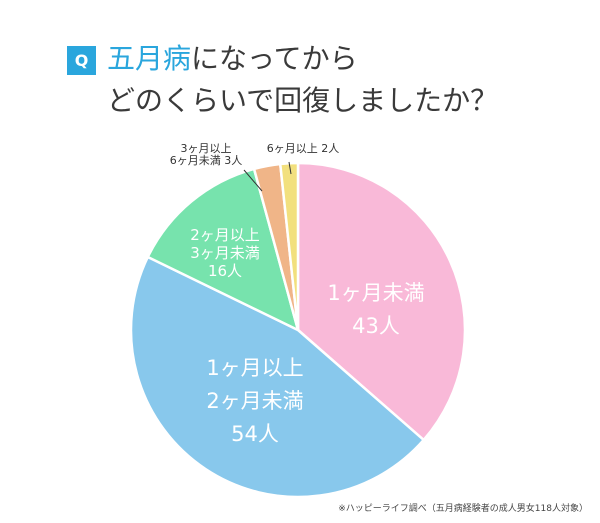  I want to click on pie-slice, so click(223, 250).